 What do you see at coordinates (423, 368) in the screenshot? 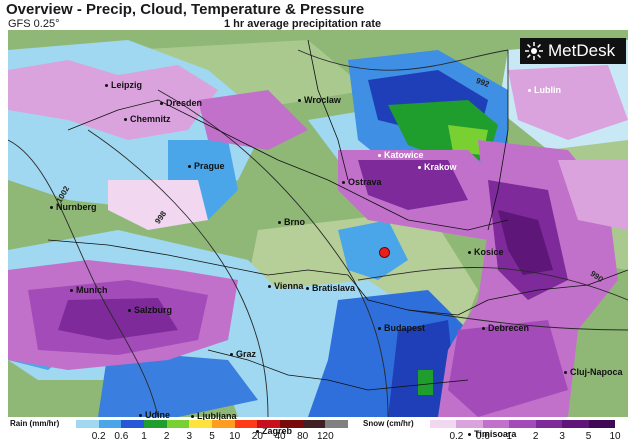
I see `rain-heavy-area` at bounding box center [423, 368].